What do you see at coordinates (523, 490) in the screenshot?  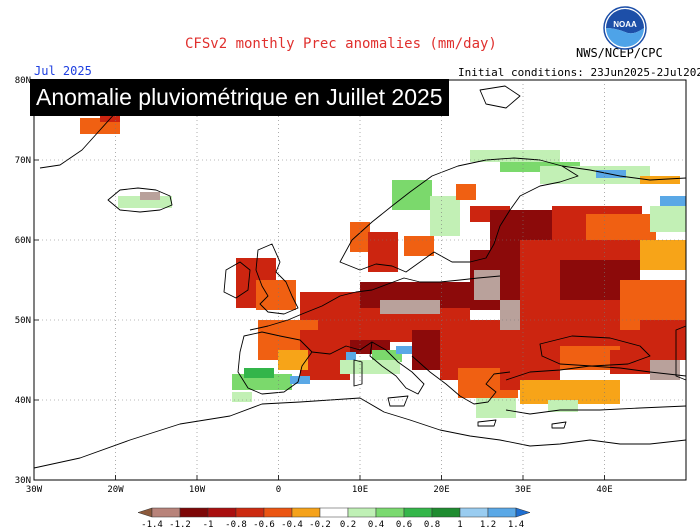 I see `lon-label: 30E` at bounding box center [523, 490].